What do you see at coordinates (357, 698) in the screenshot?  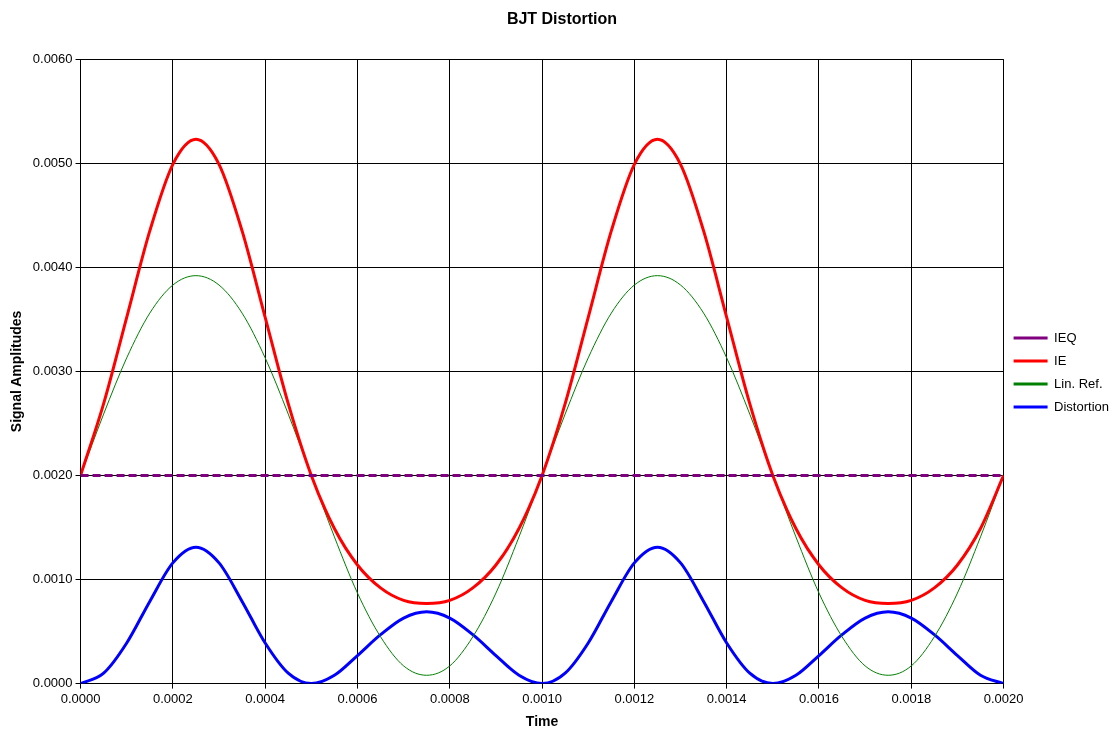 I see `x-tick-label: 0.0006` at bounding box center [357, 698].